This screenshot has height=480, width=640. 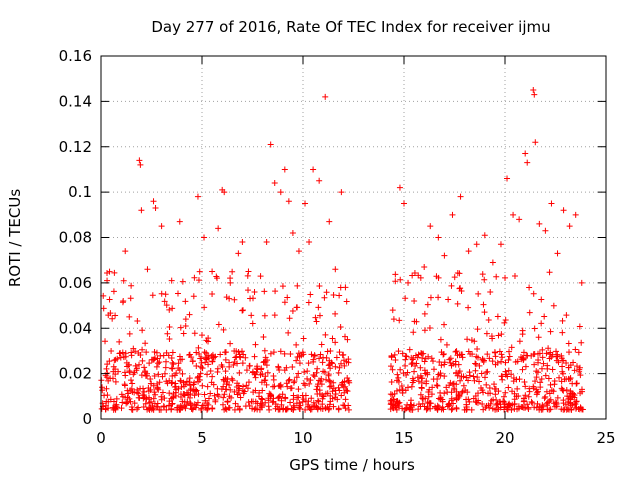 I want to click on y-tick-label: 0.1, so click(x=80, y=192).